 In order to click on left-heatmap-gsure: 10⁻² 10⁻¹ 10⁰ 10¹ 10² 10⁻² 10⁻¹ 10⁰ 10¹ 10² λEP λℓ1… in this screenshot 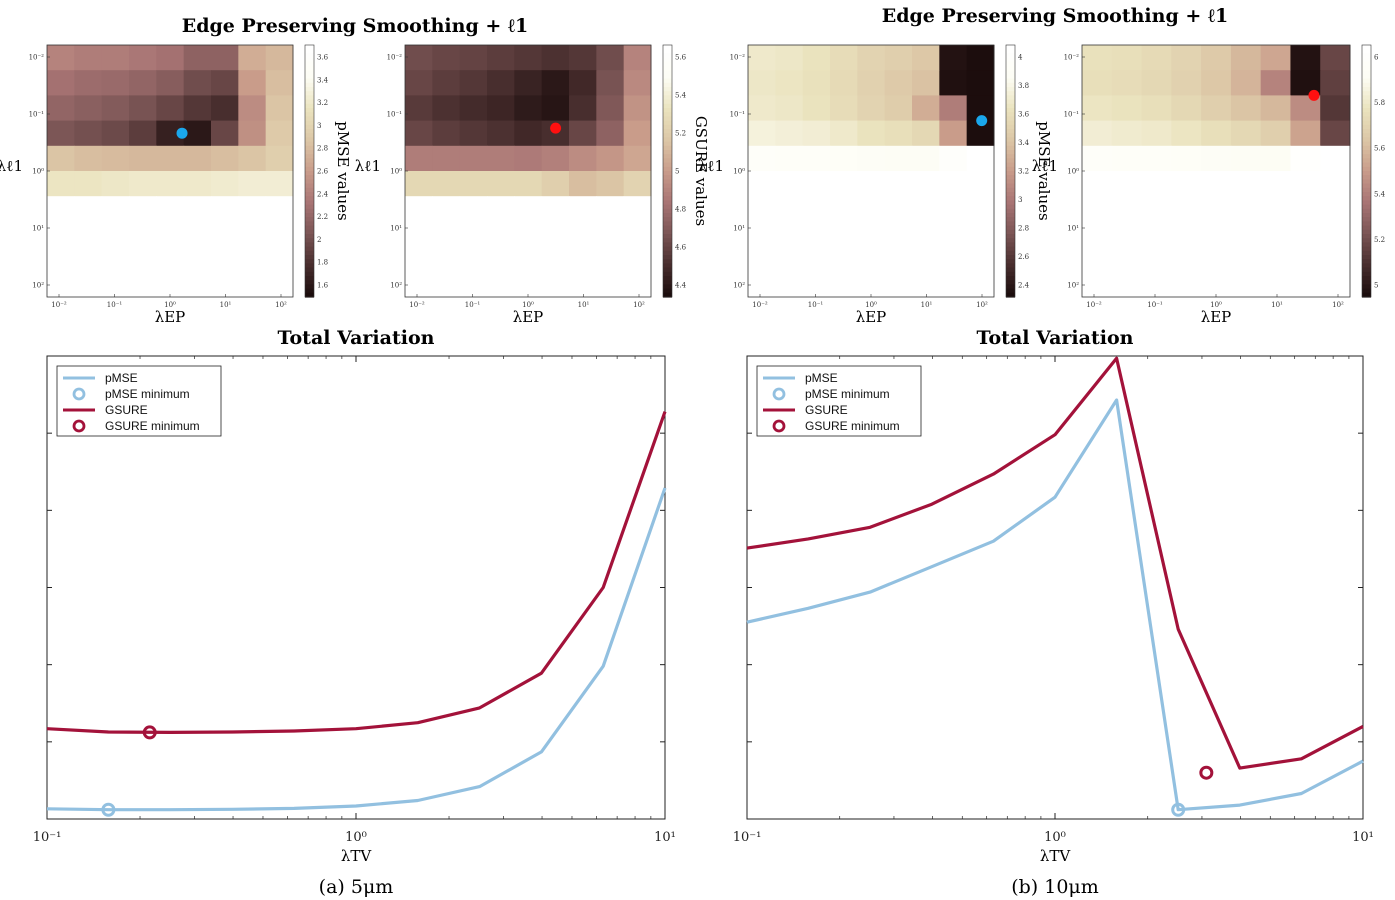, I will do `click(532, 185)`.